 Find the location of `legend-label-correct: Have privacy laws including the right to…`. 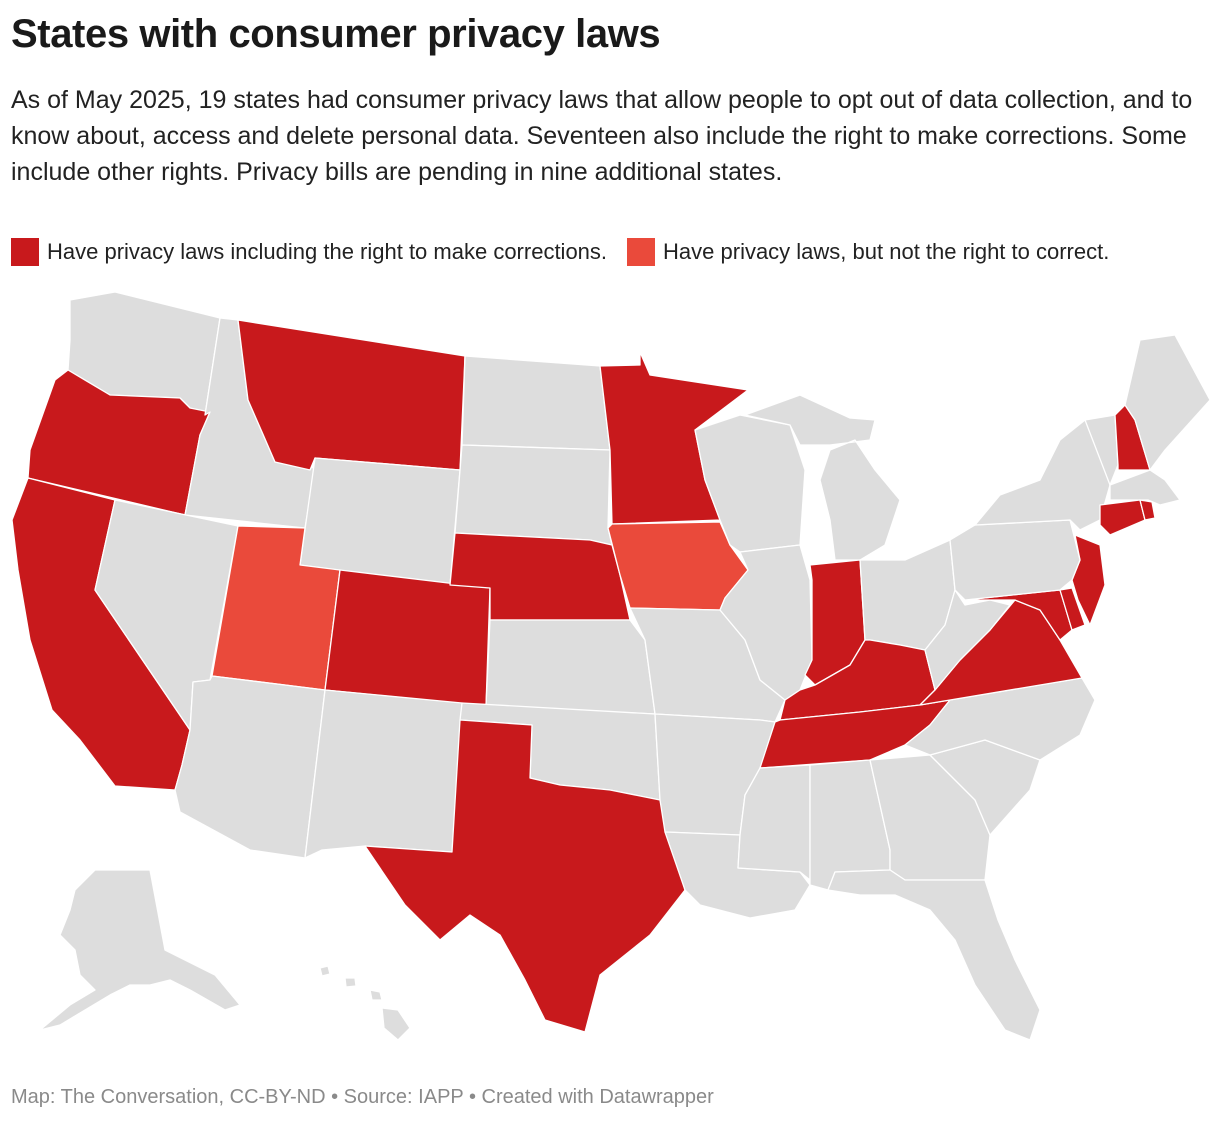

legend-label-correct: Have privacy laws including the right to… is located at coordinates (327, 251).